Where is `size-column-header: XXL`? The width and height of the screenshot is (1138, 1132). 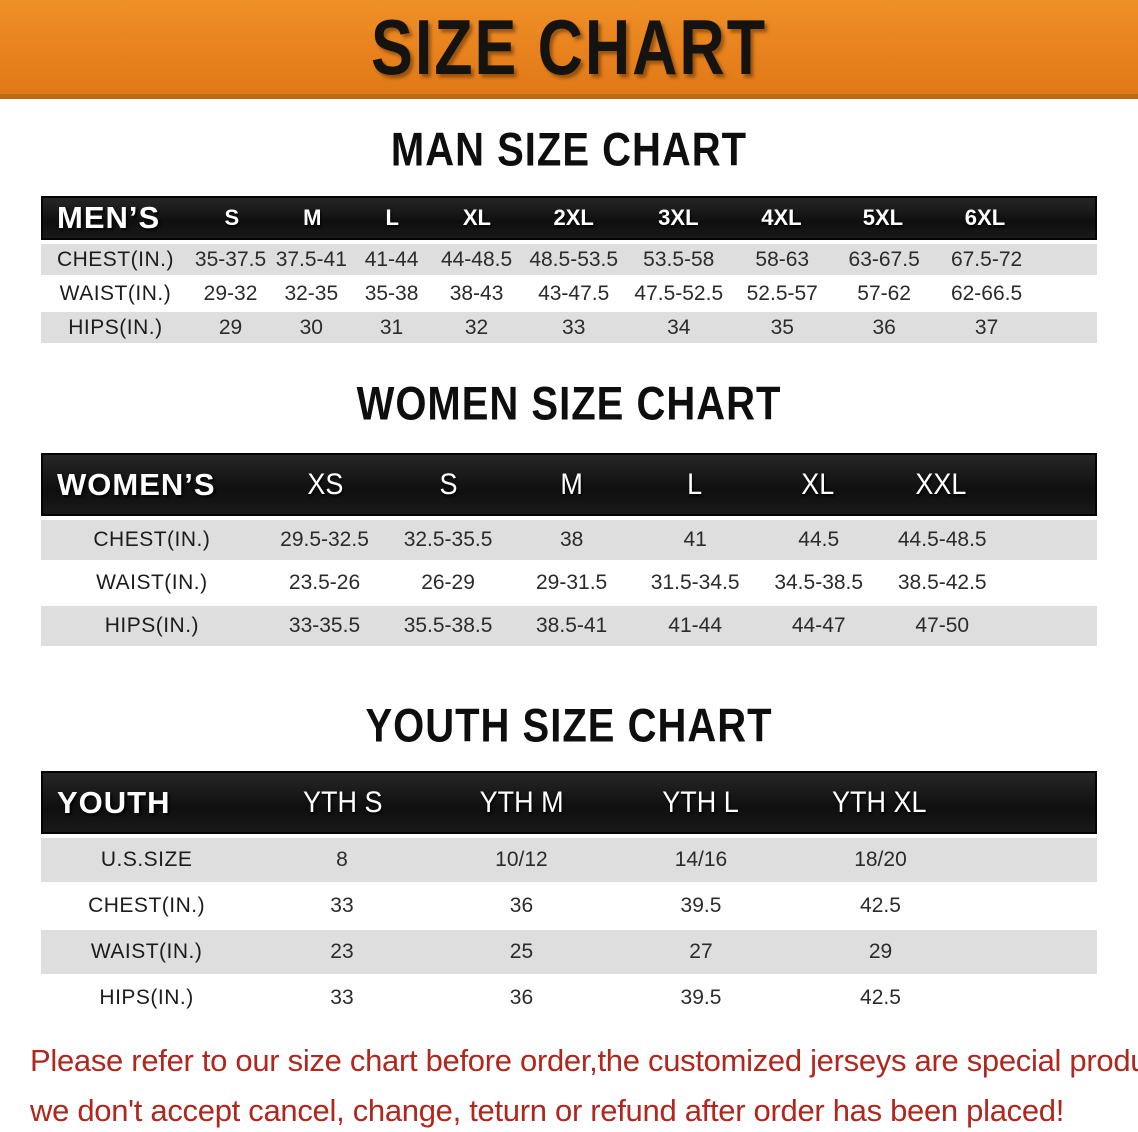 size-column-header: XXL is located at coordinates (941, 484).